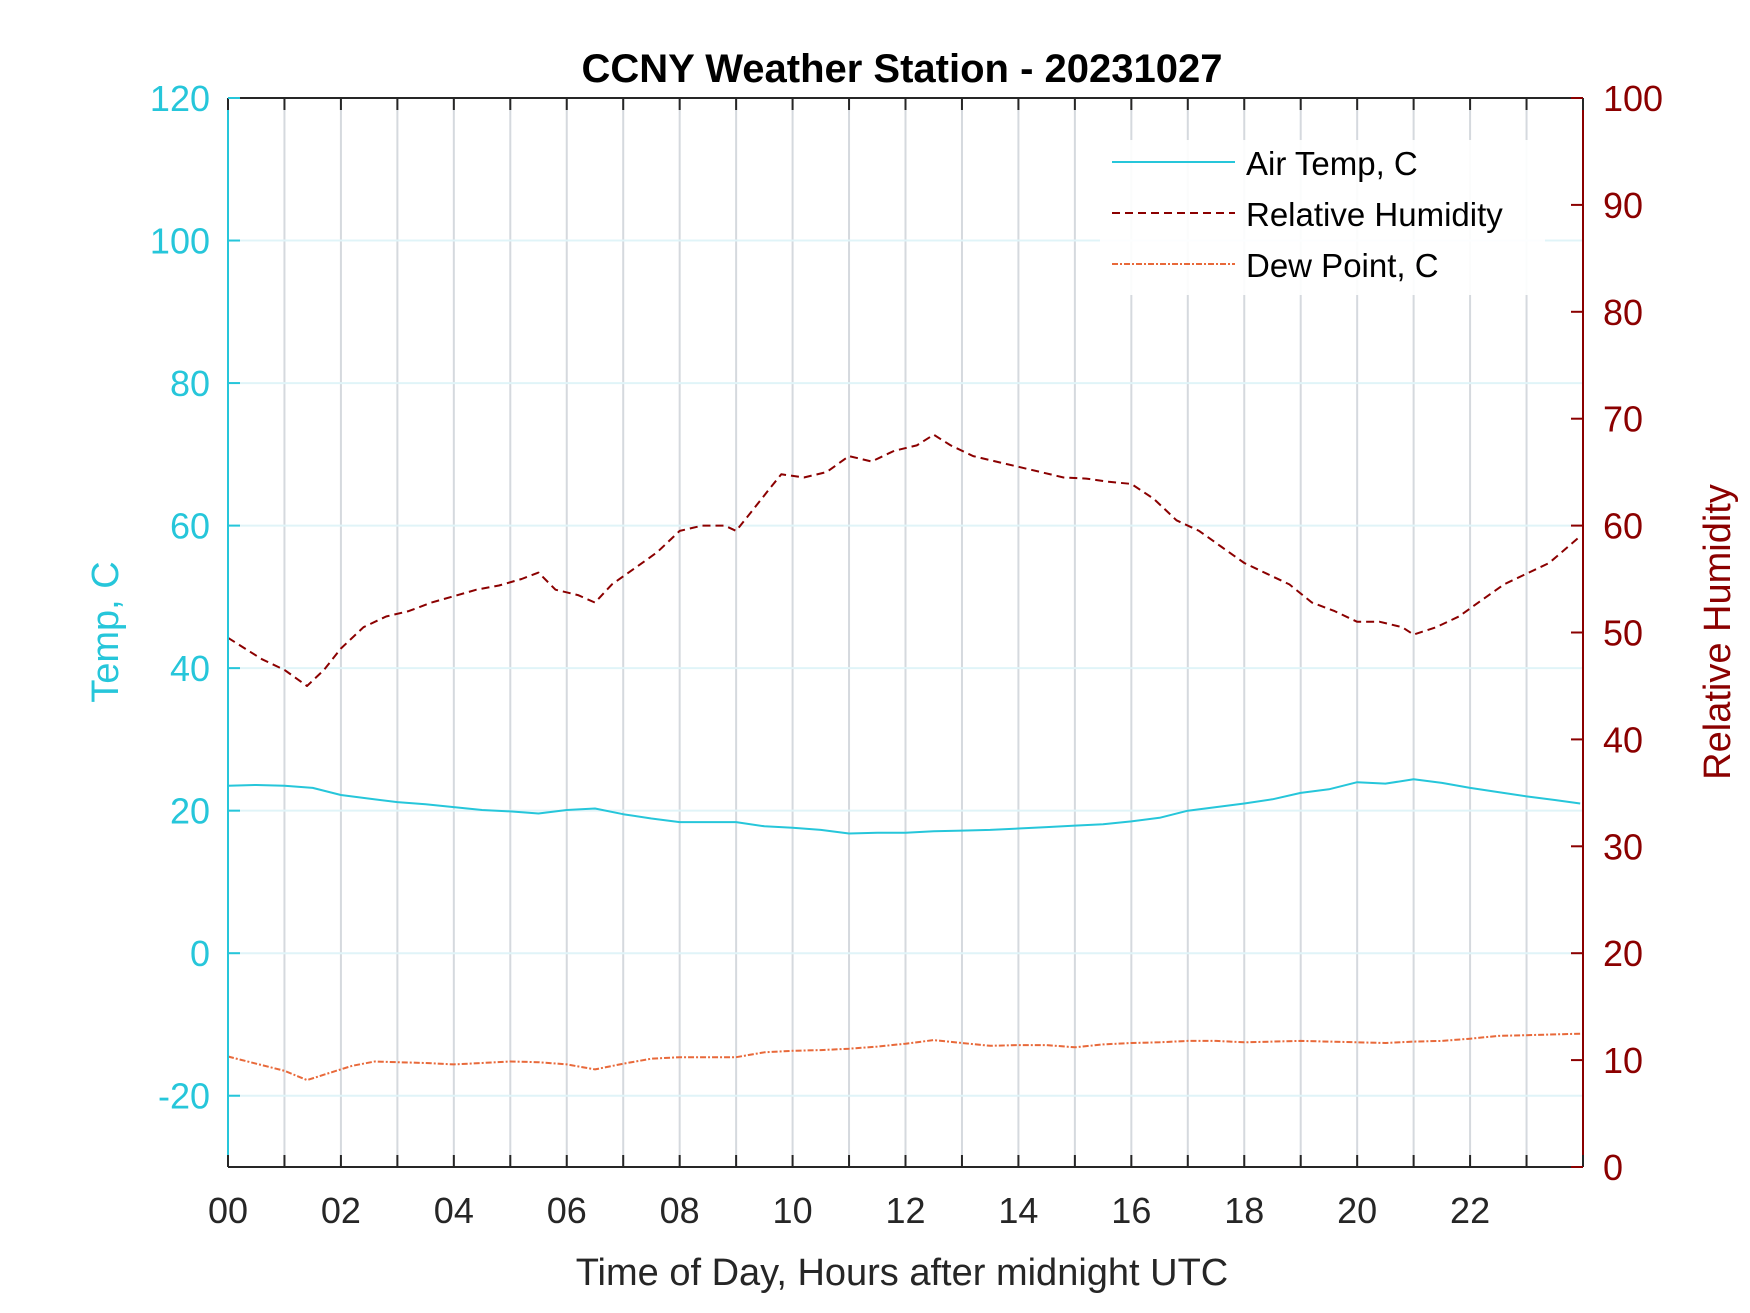 This screenshot has width=1750, height=1313. Describe the element at coordinates (1623, 633) in the screenshot. I see `y-right-tick-label: 50` at that location.